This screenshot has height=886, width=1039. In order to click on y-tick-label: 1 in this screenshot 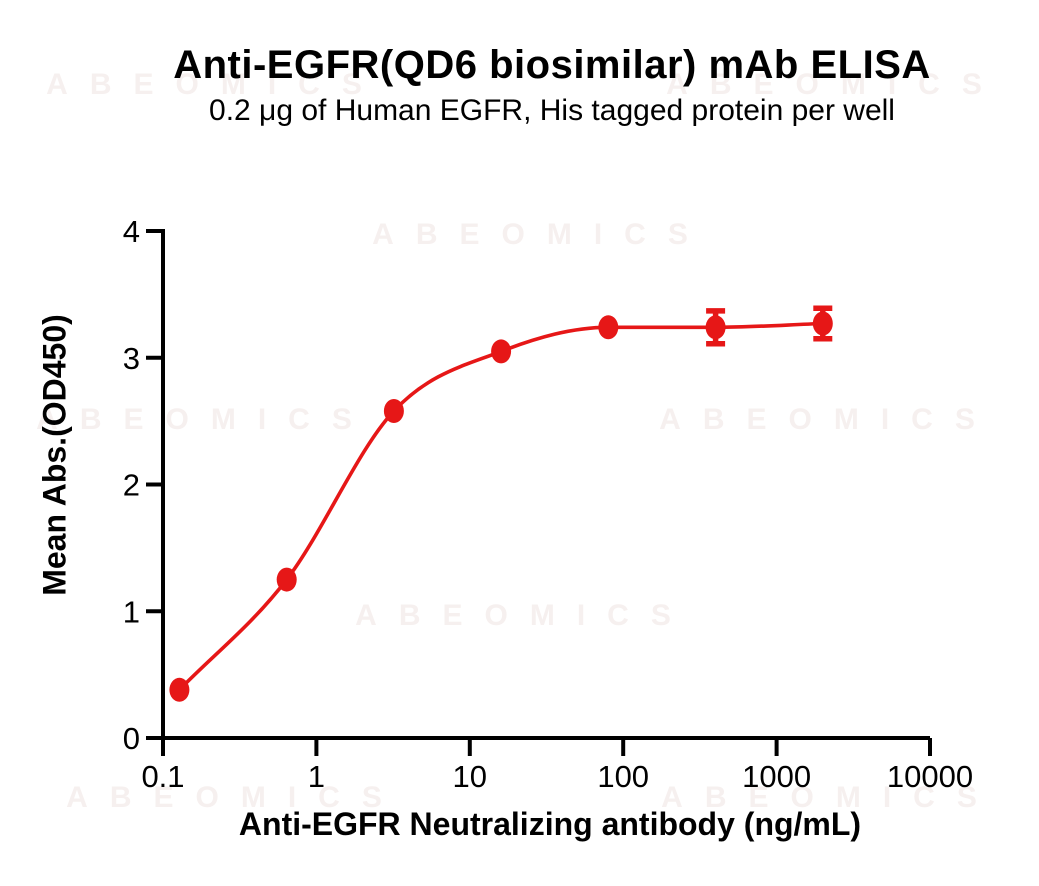, I will do `click(131, 611)`.